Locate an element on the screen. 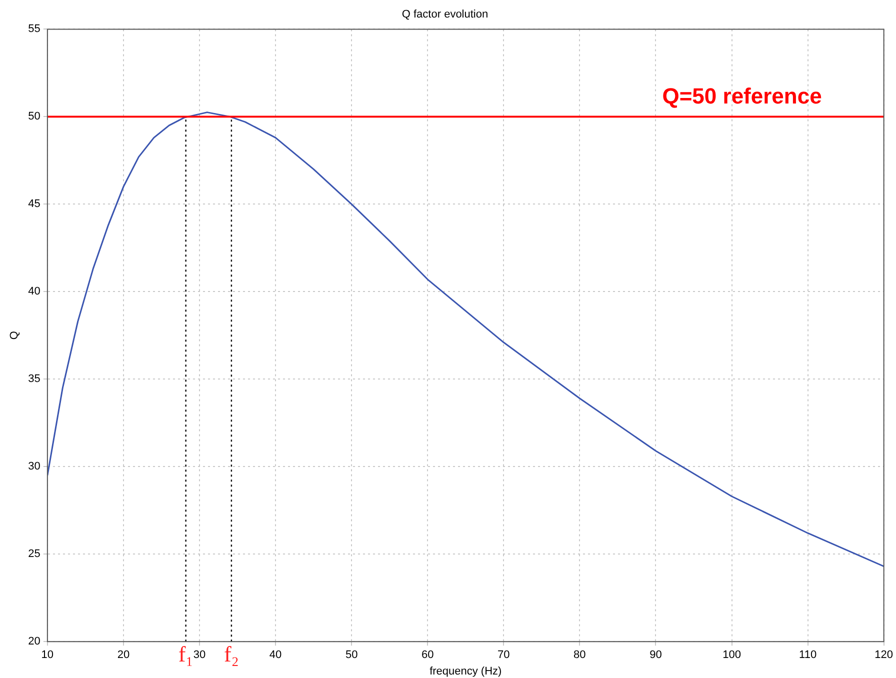  x-tick-label: 70 is located at coordinates (504, 655).